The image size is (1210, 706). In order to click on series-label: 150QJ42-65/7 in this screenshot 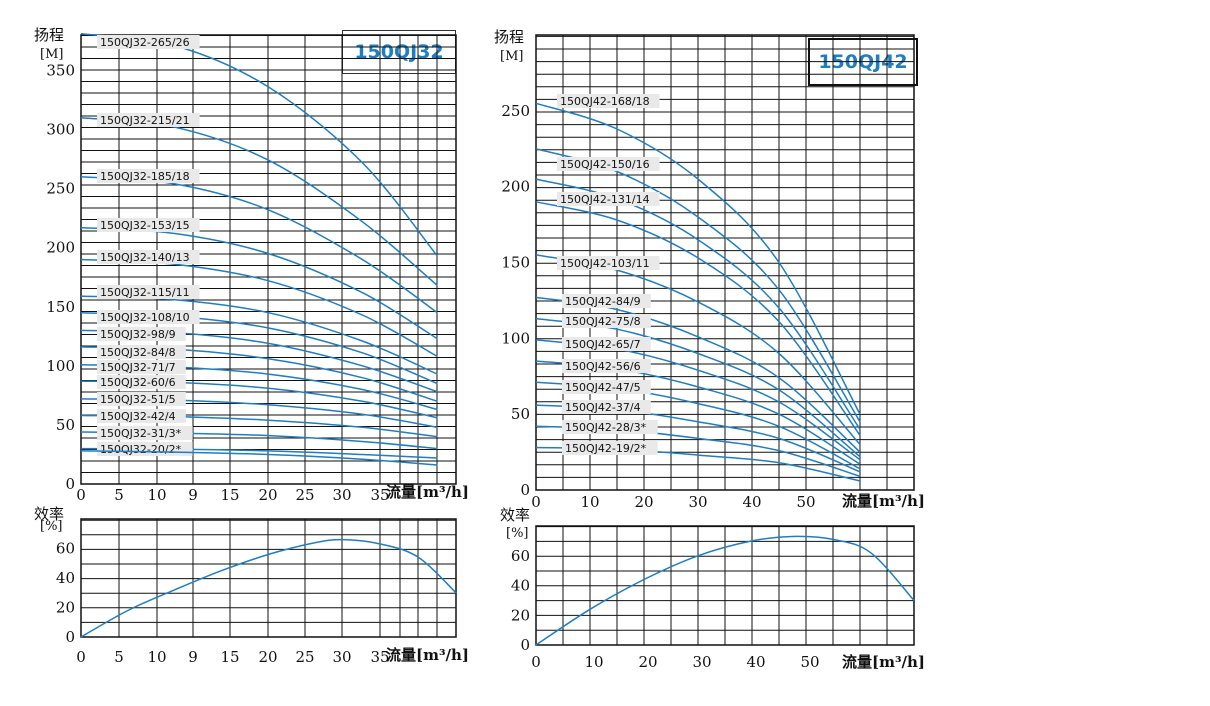, I will do `click(603, 344)`.